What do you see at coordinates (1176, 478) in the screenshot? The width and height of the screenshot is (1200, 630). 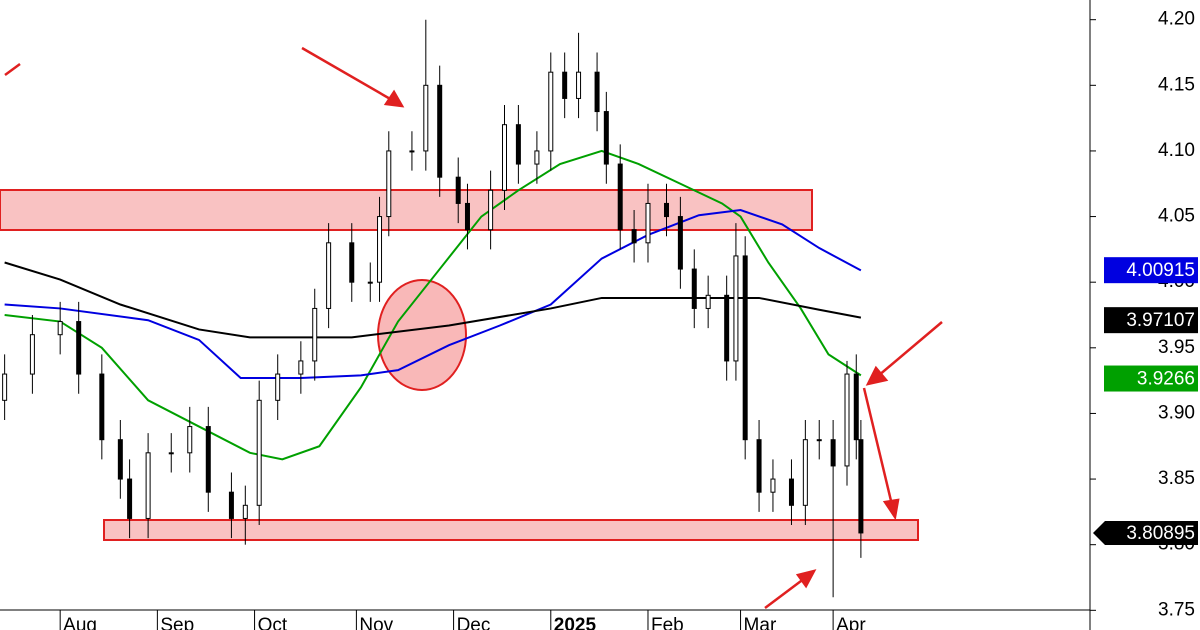 I see `y-tick-label: 3.85` at bounding box center [1176, 478].